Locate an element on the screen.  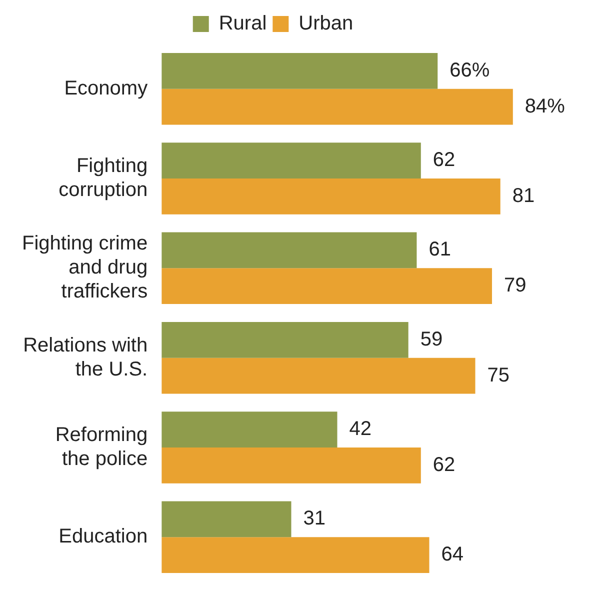
data-label: 81 is located at coordinates (523, 195).